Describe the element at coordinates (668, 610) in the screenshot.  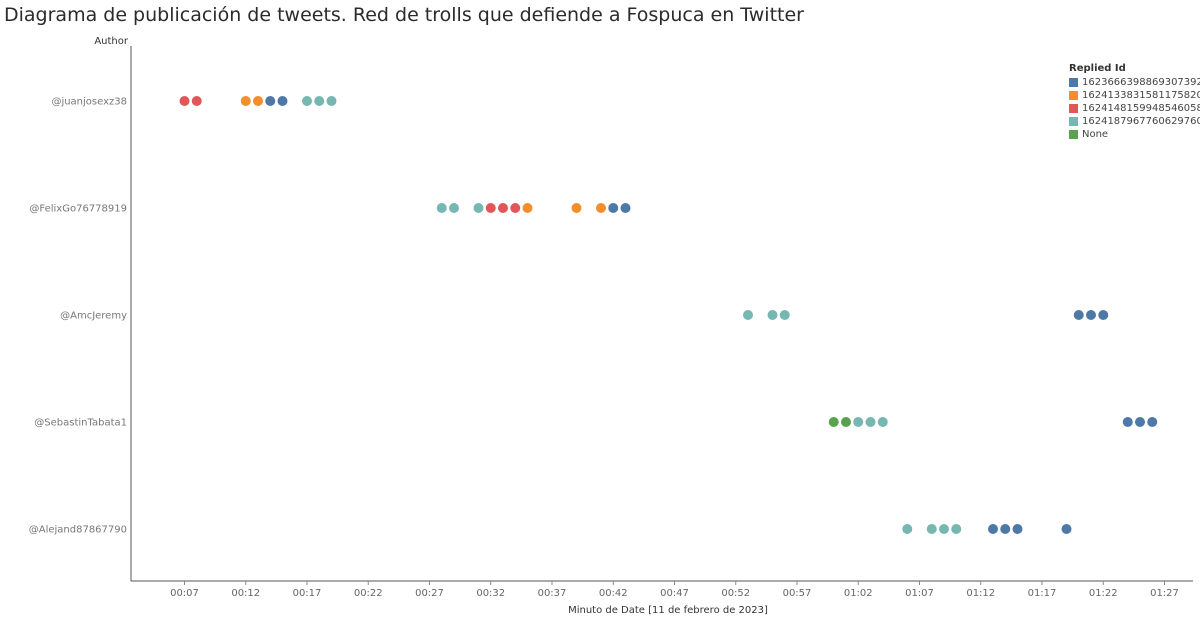
I see `x-axis-title: Minuto de Date [11 de febrero de 2023]` at that location.